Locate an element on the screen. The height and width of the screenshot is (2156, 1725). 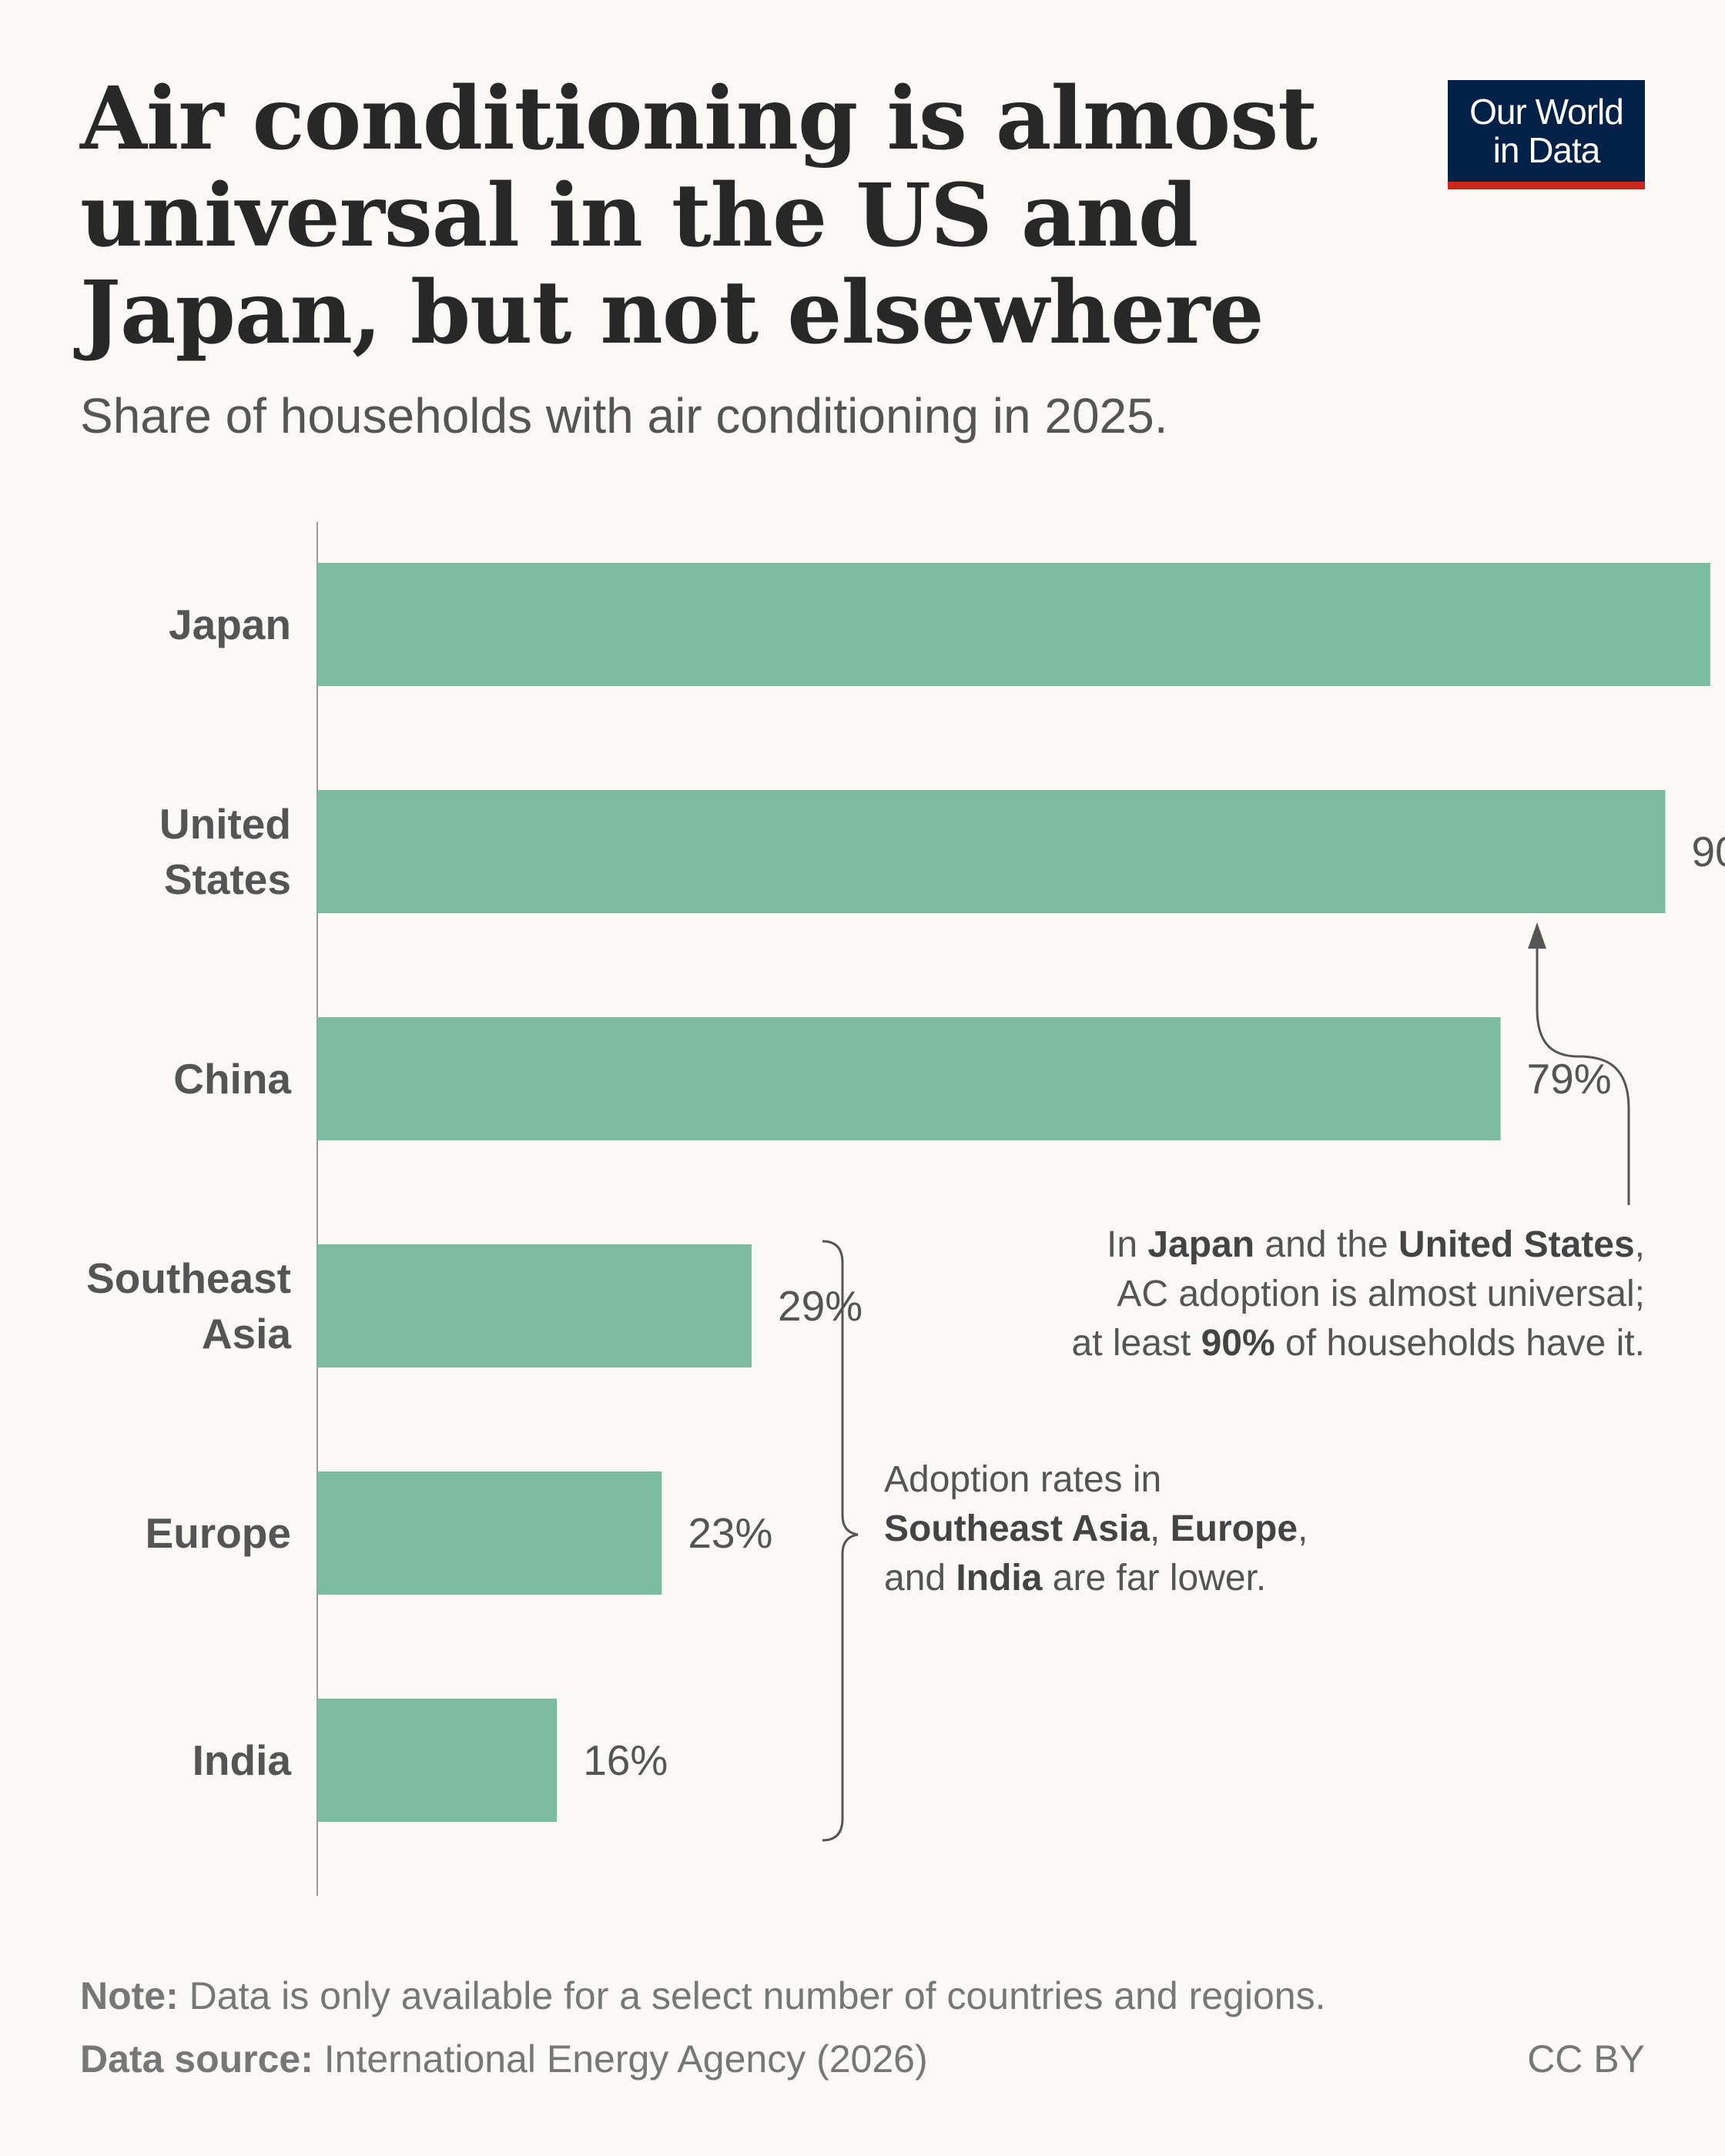
category-label-japan: Japan is located at coordinates (230, 624).